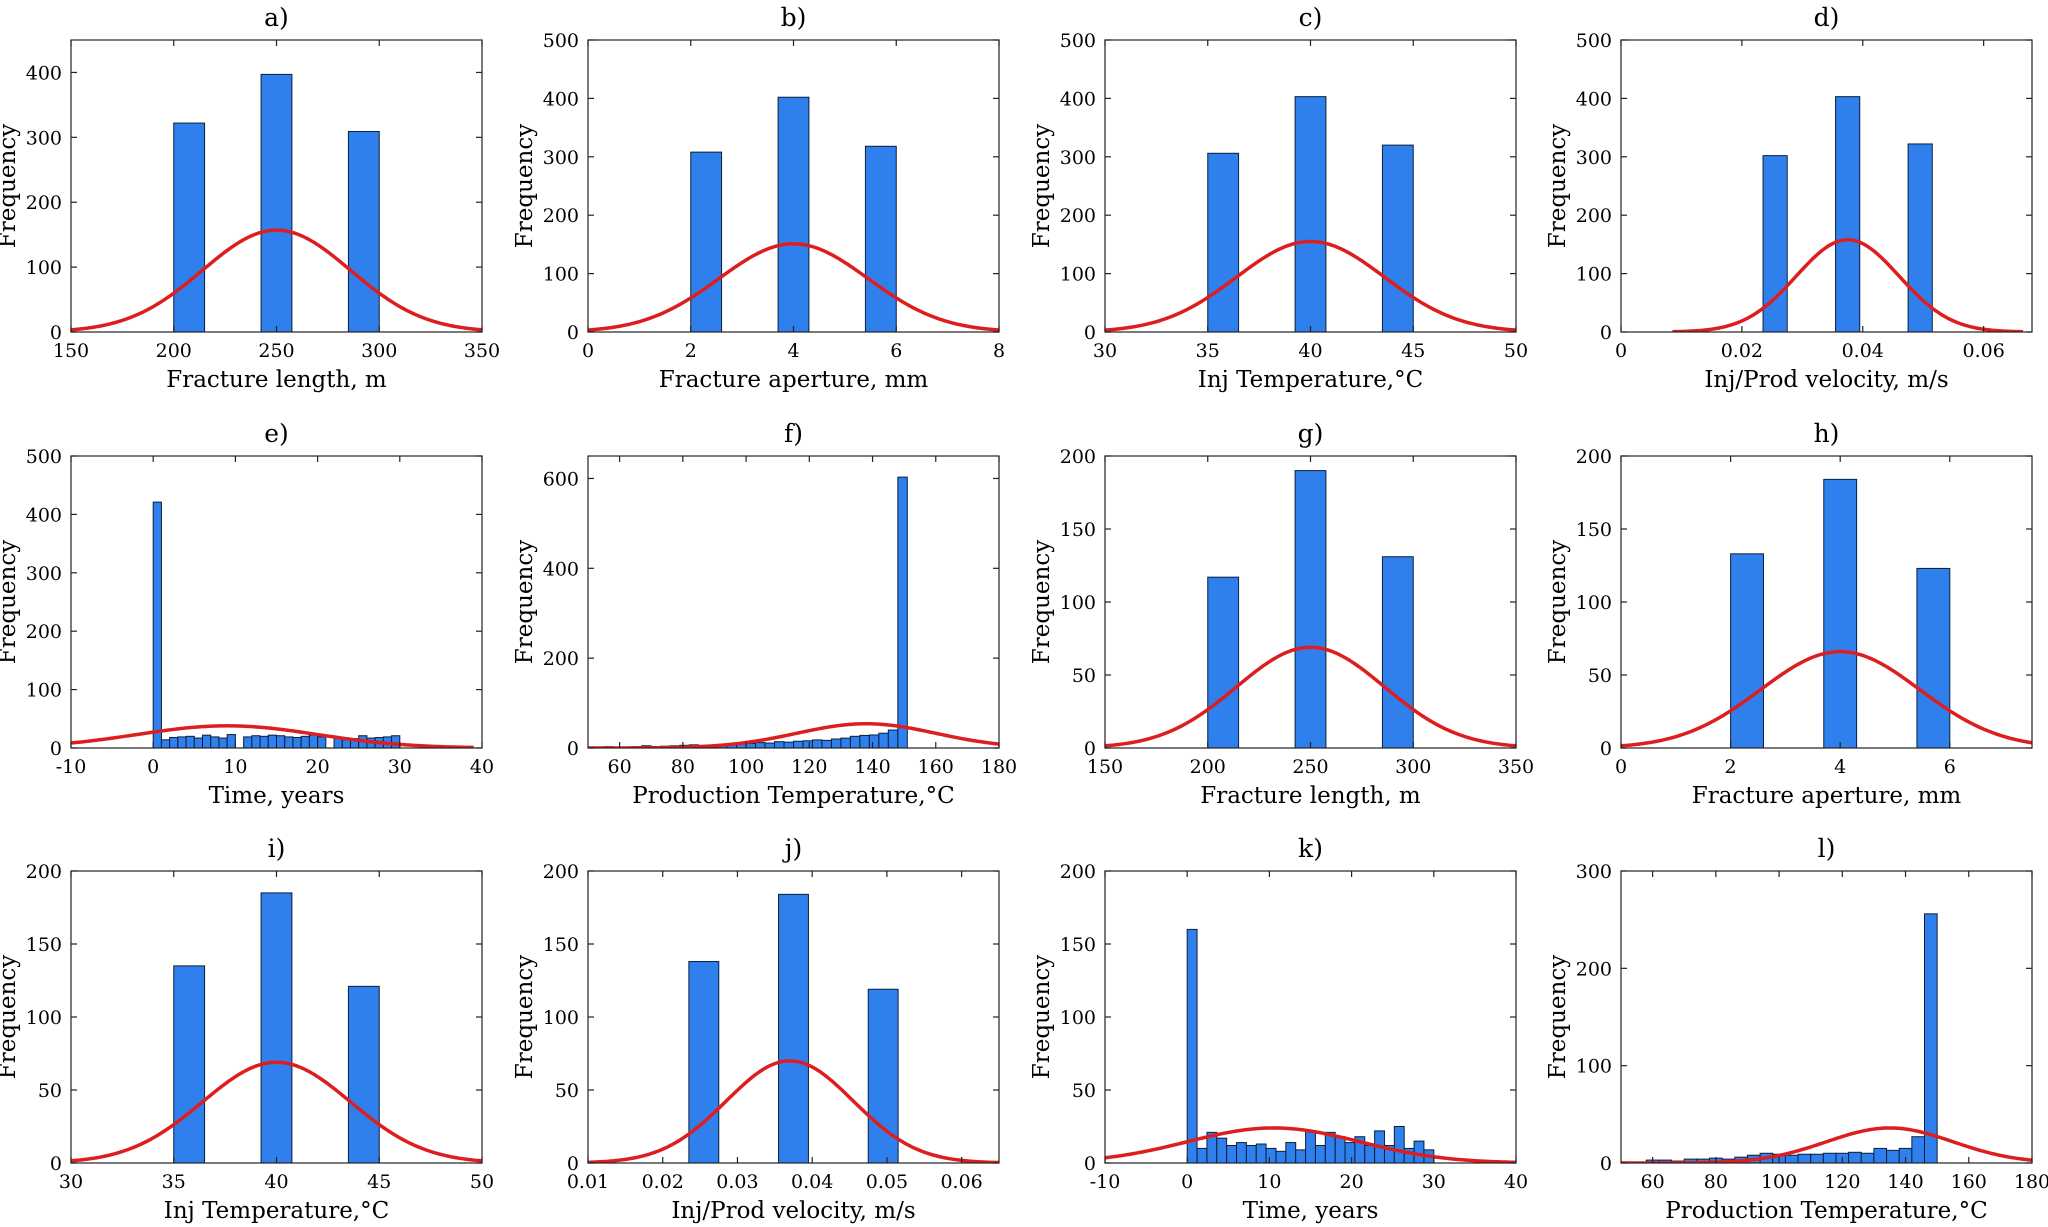 The height and width of the screenshot is (1227, 2048). What do you see at coordinates (1311, 17) in the screenshot?
I see `panel-title: c)` at bounding box center [1311, 17].